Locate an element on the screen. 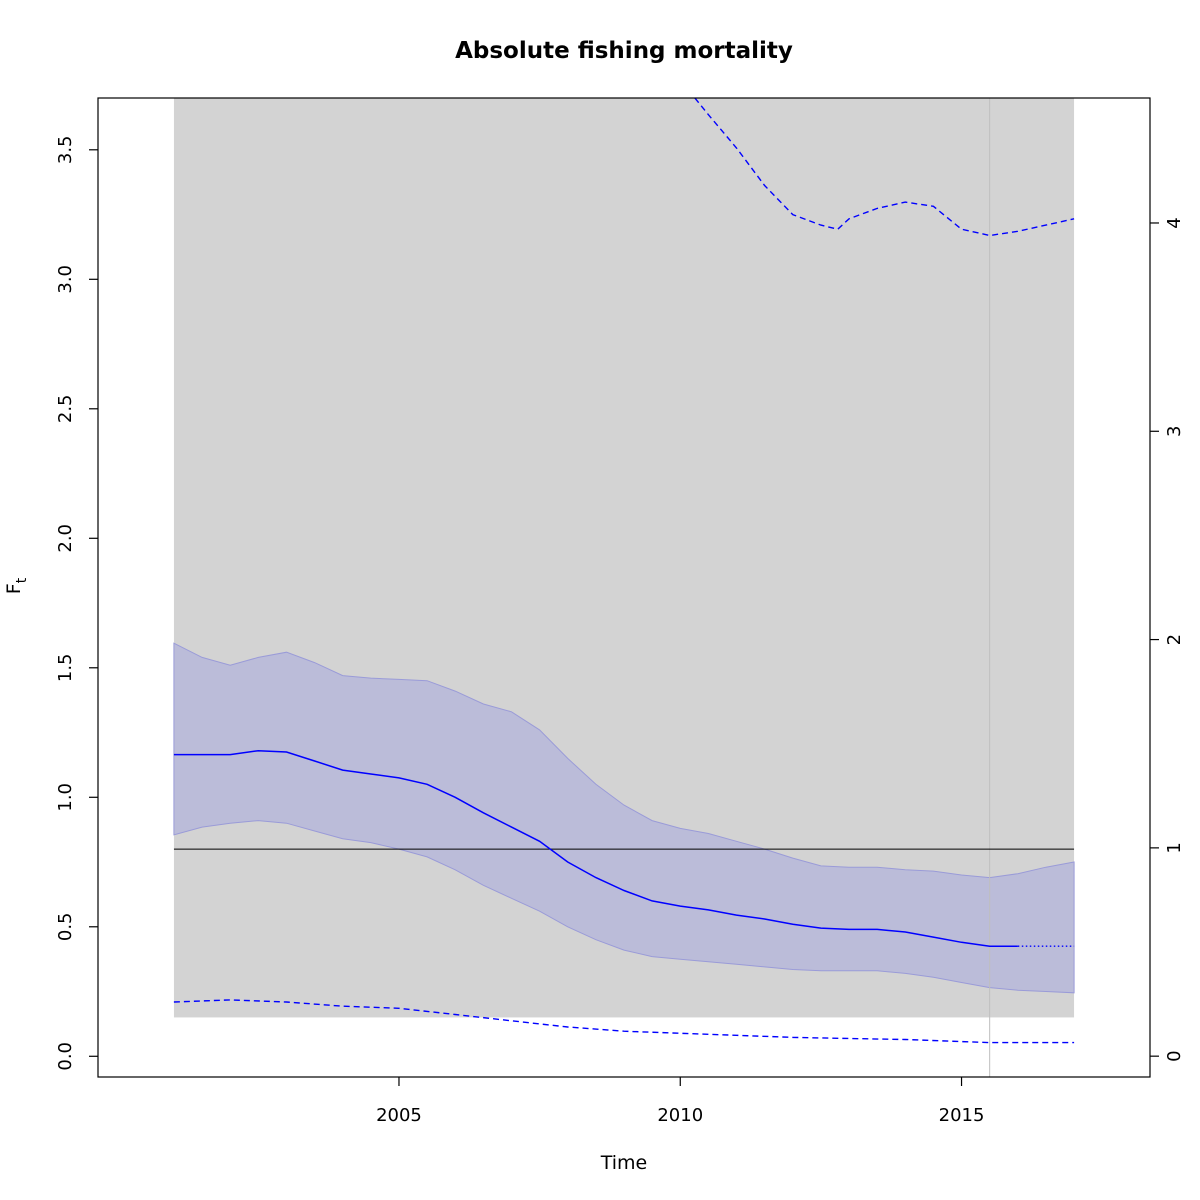 This screenshot has width=1200, height=1200. x-tick-label: 2015 is located at coordinates (962, 1115).